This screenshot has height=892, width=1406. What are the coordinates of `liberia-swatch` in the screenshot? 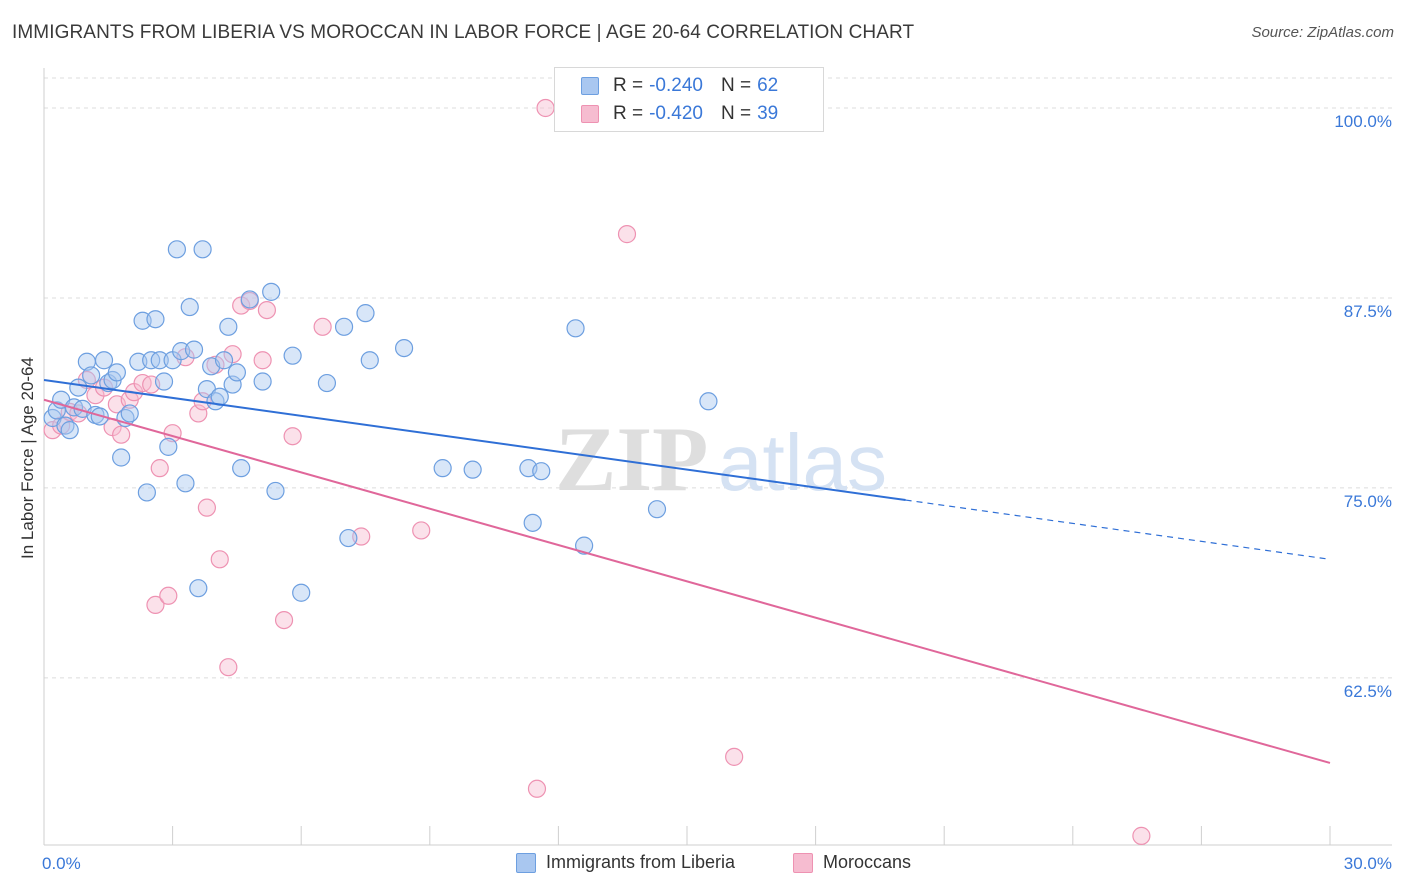 It's located at (590, 86).